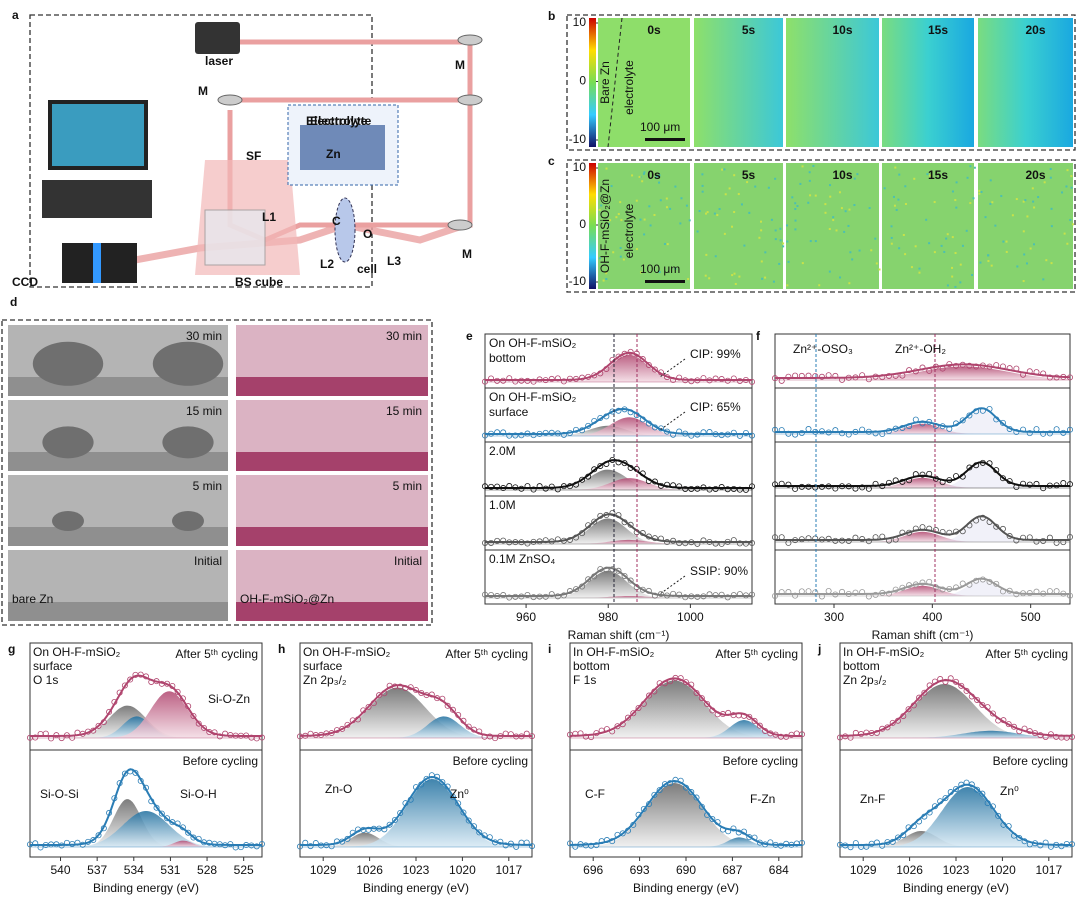 The height and width of the screenshot is (899, 1080). Describe the element at coordinates (207, 486) in the screenshot. I see `frame-label: 5 min` at that location.